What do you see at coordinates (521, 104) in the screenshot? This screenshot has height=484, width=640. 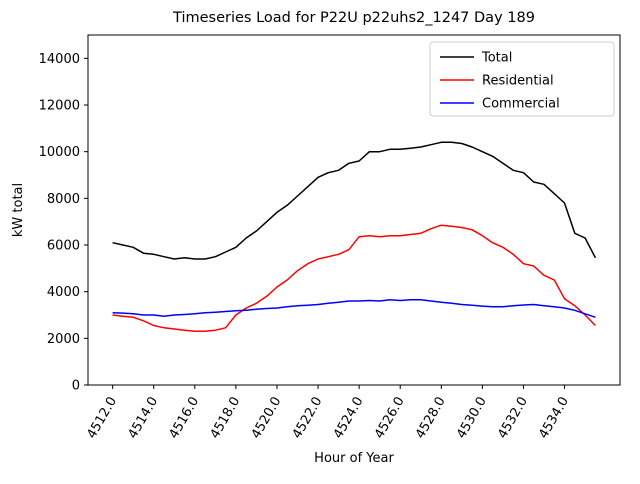 I see `legend-label: Commercial` at bounding box center [521, 104].